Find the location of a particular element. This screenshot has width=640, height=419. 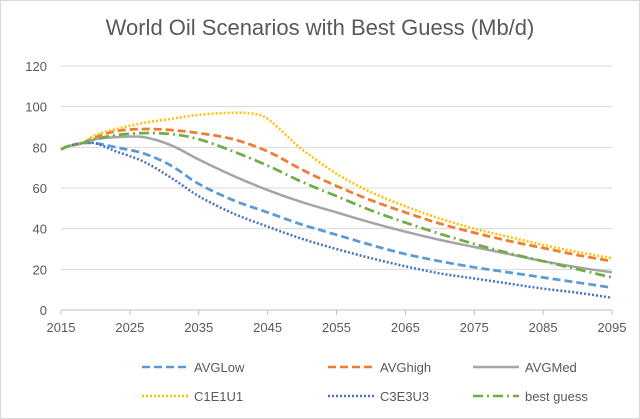

x-tick-label: 2085 is located at coordinates (543, 327).